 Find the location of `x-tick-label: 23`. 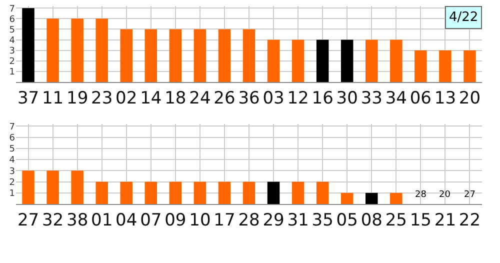

x-tick-label: 23 is located at coordinates (102, 98).